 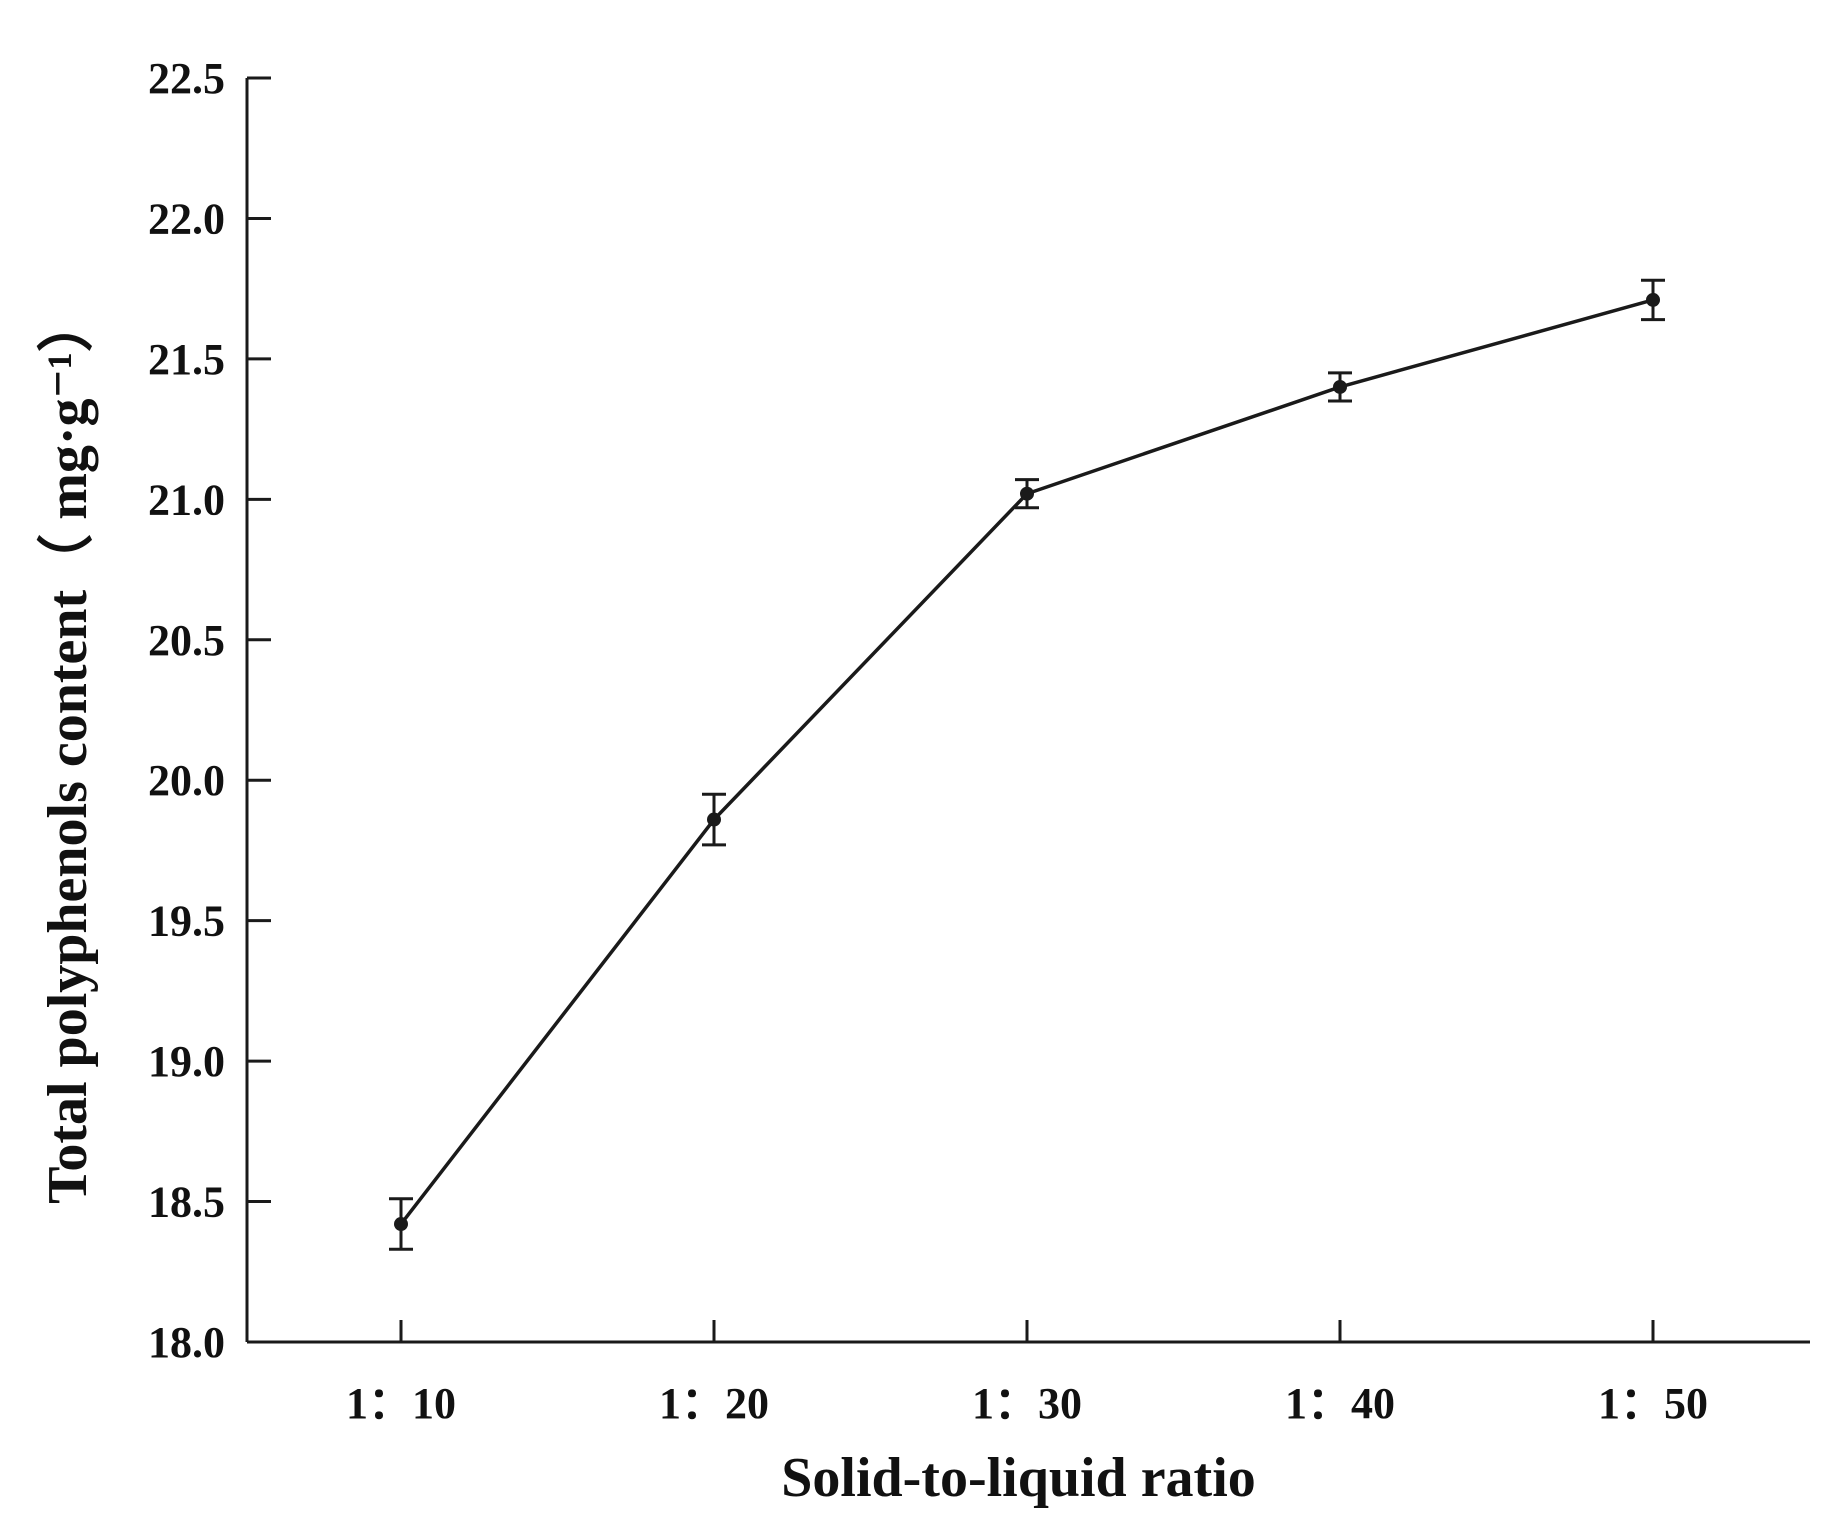 What do you see at coordinates (1340, 1403) in the screenshot?
I see `x-tick-label: 1：40` at bounding box center [1340, 1403].